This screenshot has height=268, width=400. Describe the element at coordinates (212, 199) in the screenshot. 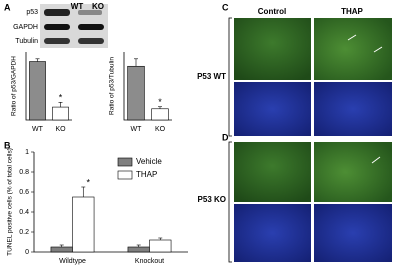

I see `row-label: P53 KO` at that location.